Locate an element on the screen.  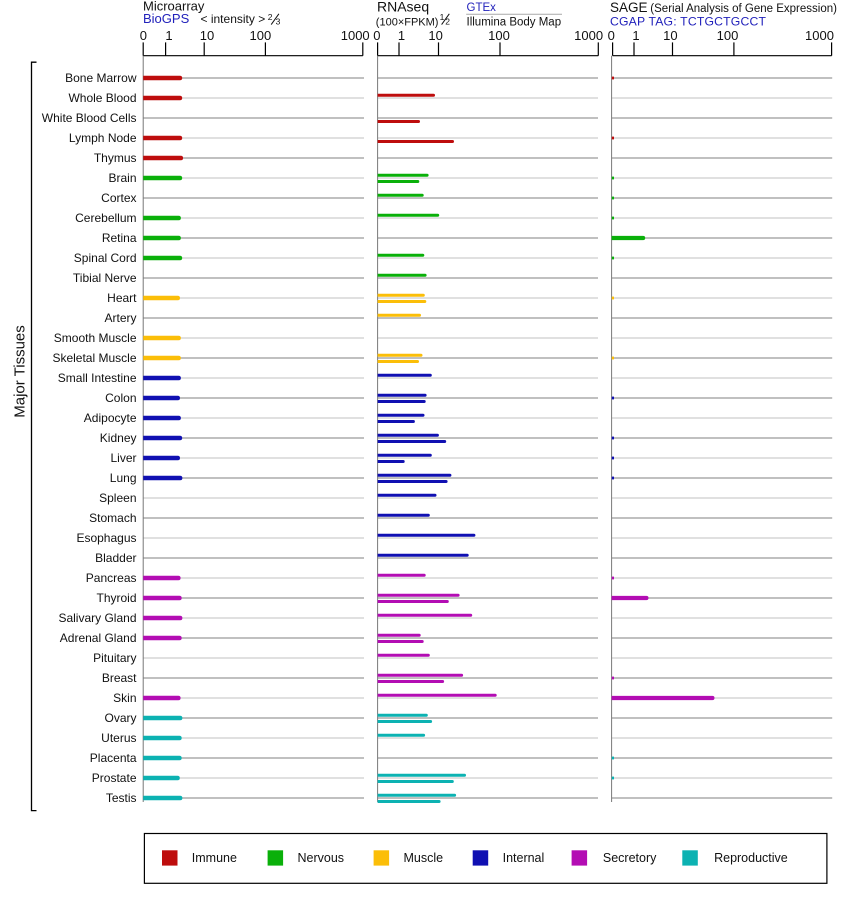
svg-text: Immune is located at coordinates (214, 858).